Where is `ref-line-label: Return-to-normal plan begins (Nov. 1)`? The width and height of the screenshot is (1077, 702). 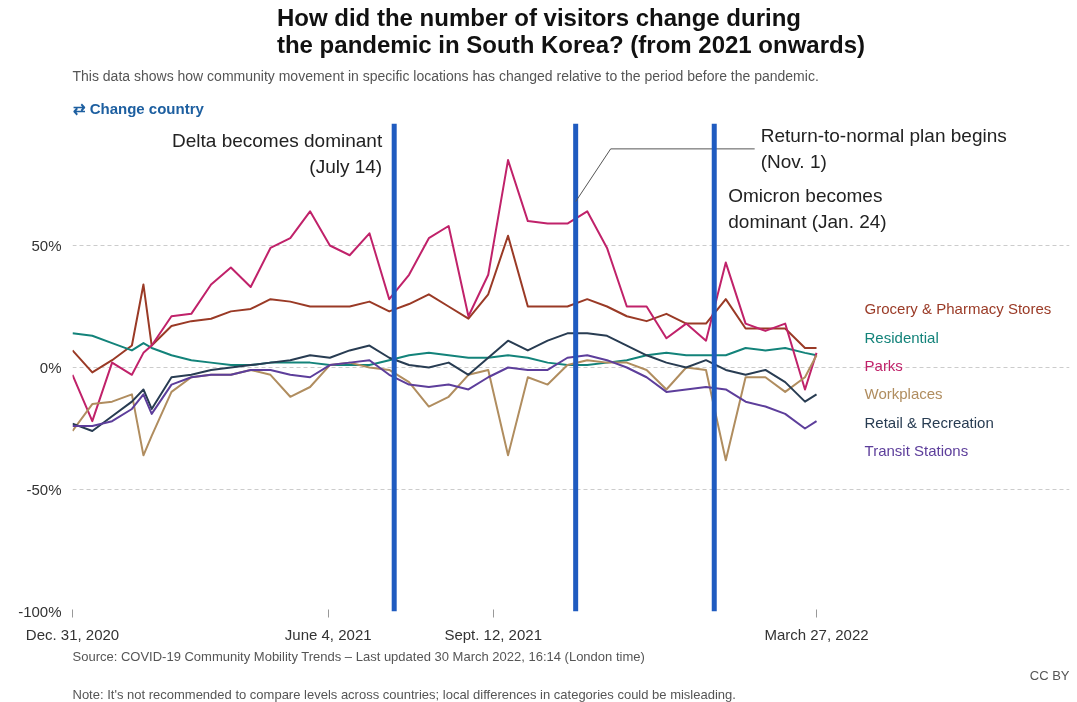
ref-line-label: Return-to-normal plan begins (Nov. 1) is located at coordinates (883, 148).